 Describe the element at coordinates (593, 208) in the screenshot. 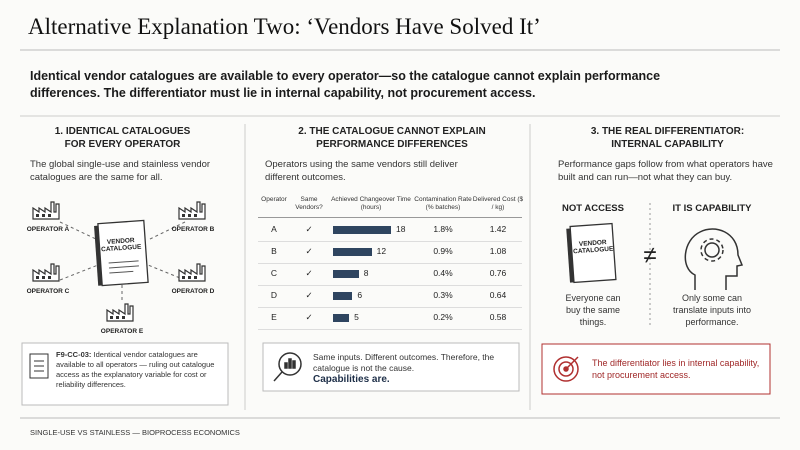

I see `contrast-label: NOT ACCESS` at that location.